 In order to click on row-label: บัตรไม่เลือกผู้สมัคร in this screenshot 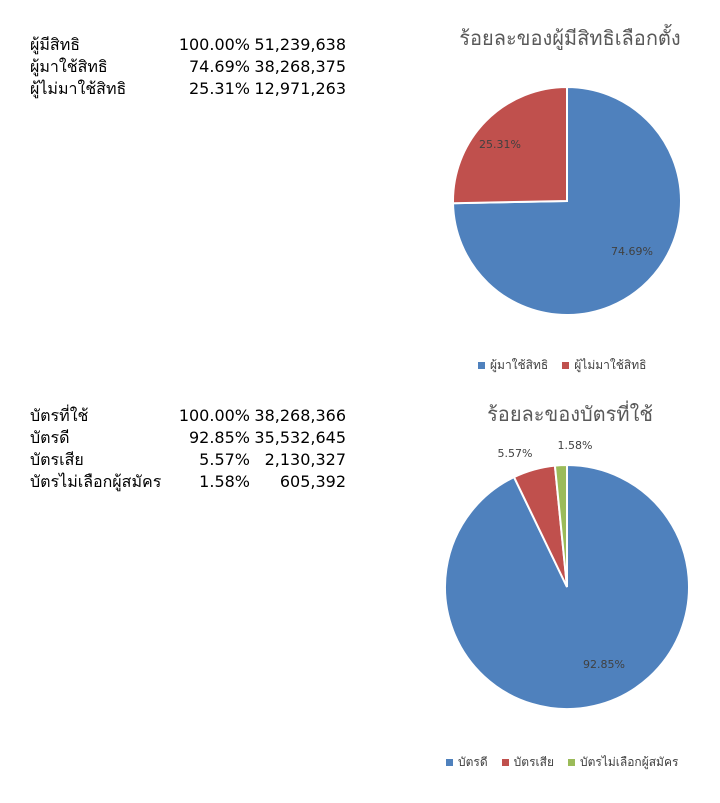, I will do `click(96, 481)`.